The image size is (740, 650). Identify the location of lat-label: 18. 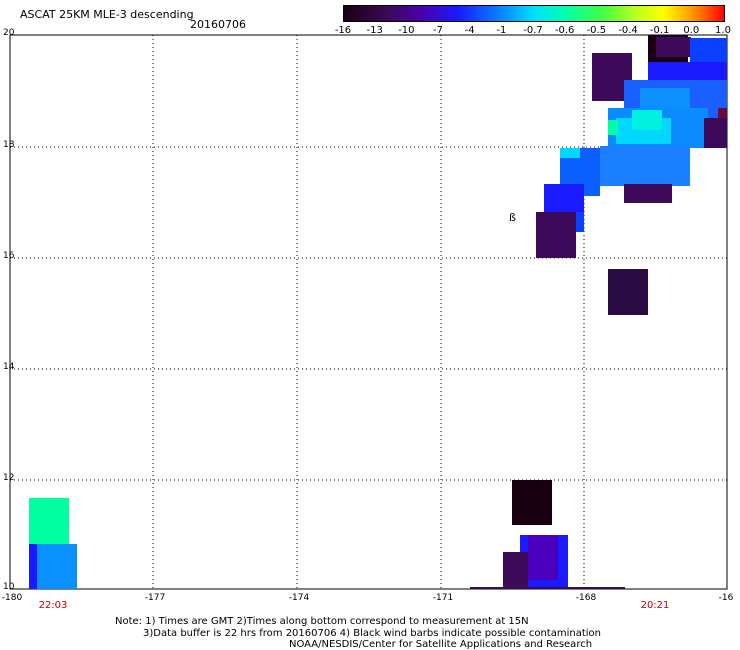
(9, 145).